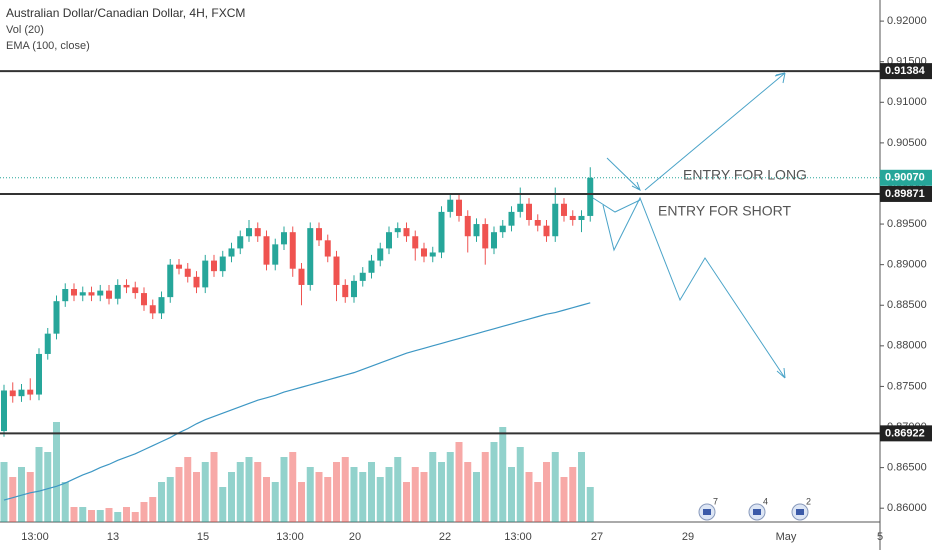  What do you see at coordinates (808, 501) in the screenshot?
I see `event-count: 2` at bounding box center [808, 501].